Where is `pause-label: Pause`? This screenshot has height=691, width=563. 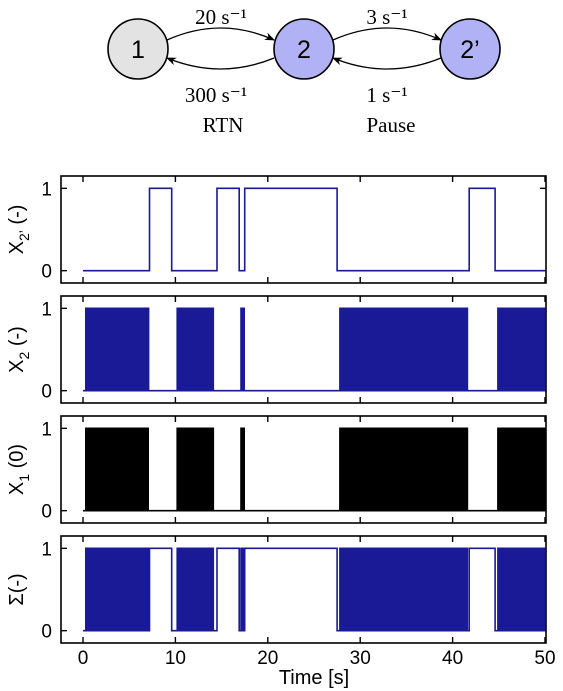 pause-label: Pause is located at coordinates (391, 125).